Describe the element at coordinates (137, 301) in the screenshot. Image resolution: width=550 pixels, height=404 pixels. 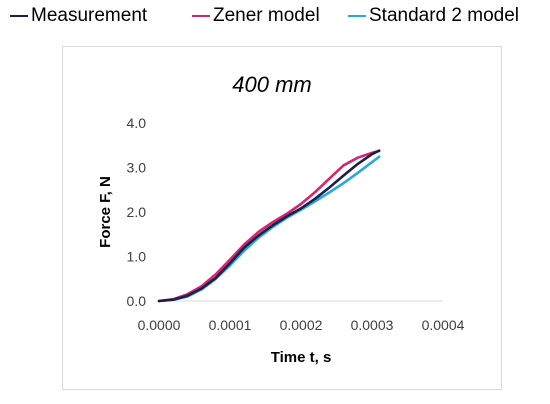
I see `y-tick-label: 0.0` at that location.